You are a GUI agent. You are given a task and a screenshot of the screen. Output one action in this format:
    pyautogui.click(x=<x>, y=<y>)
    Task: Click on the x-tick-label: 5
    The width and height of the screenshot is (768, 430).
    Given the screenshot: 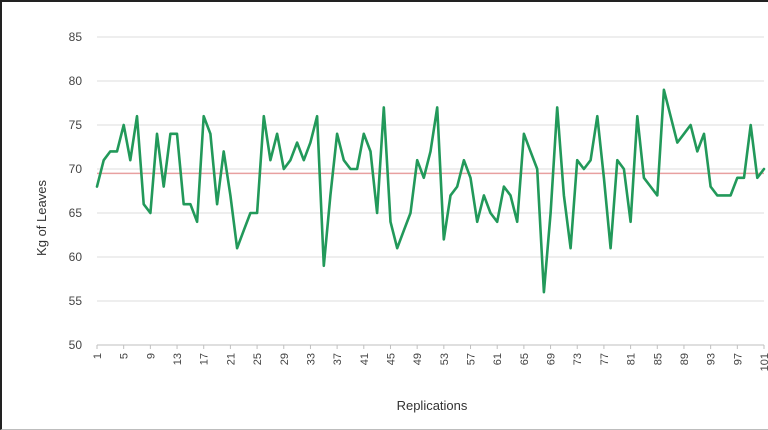 What is the action you would take?
    pyautogui.click(x=125, y=356)
    